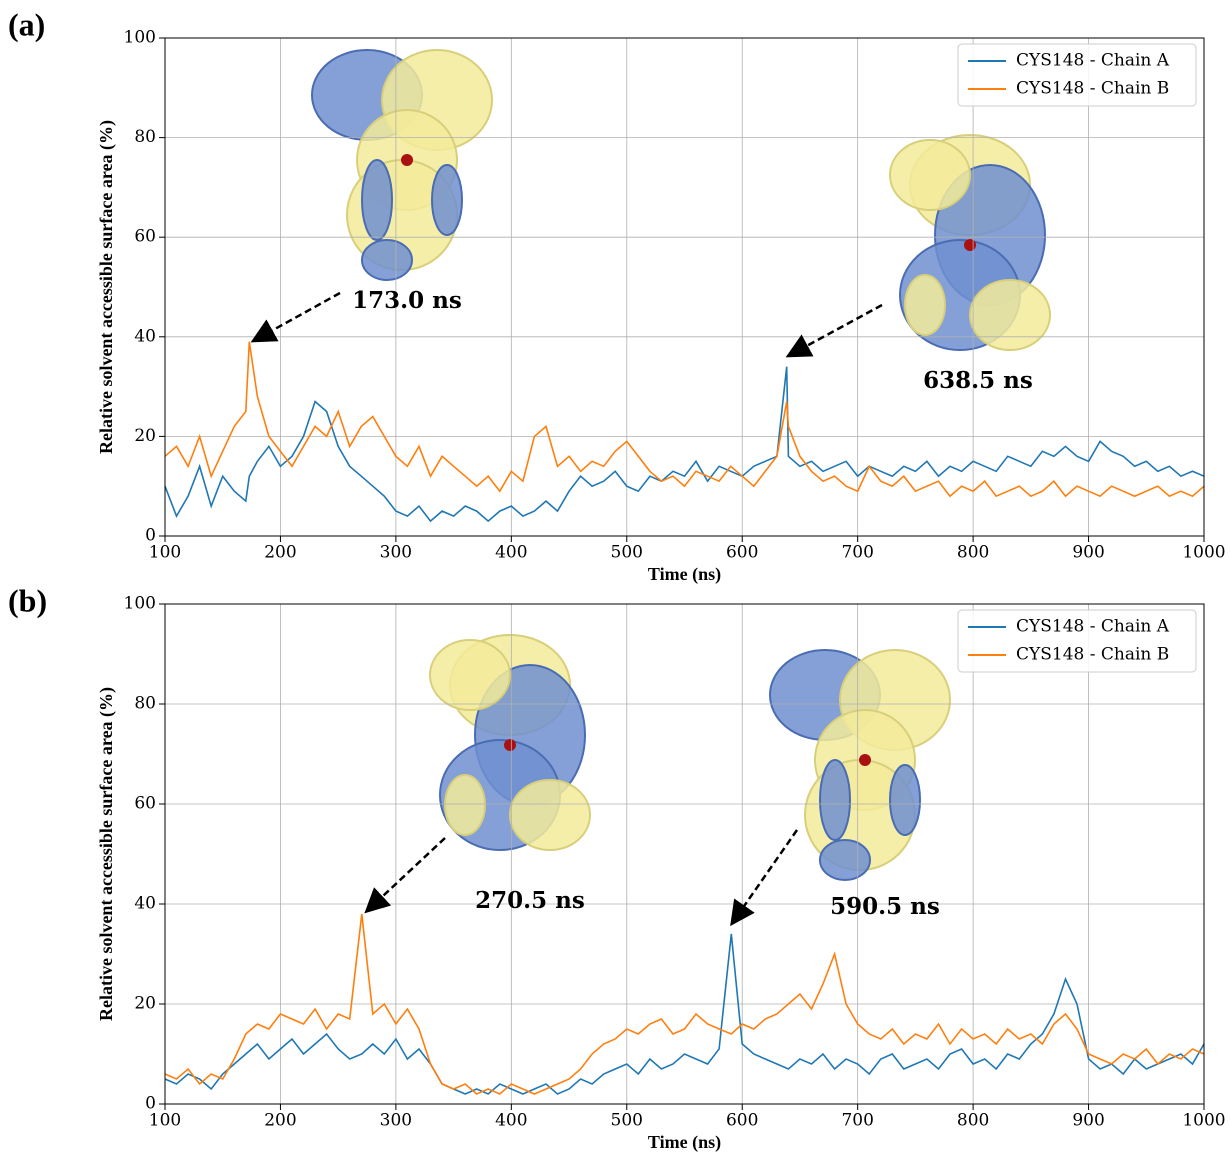  Describe the element at coordinates (407, 300) in the screenshot. I see `annotation: 173.0 ns` at that location.